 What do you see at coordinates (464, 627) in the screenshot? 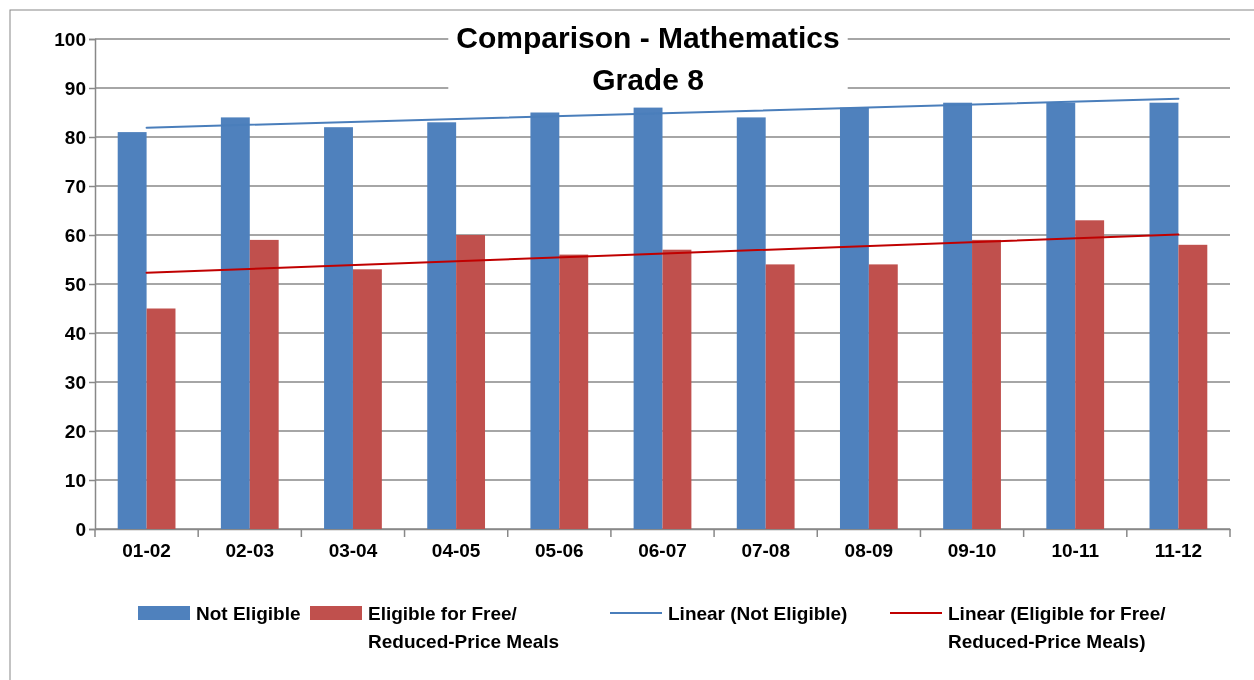
I see `legend-label: Eligible for Free/ Reduced-Price Meals` at bounding box center [464, 627].